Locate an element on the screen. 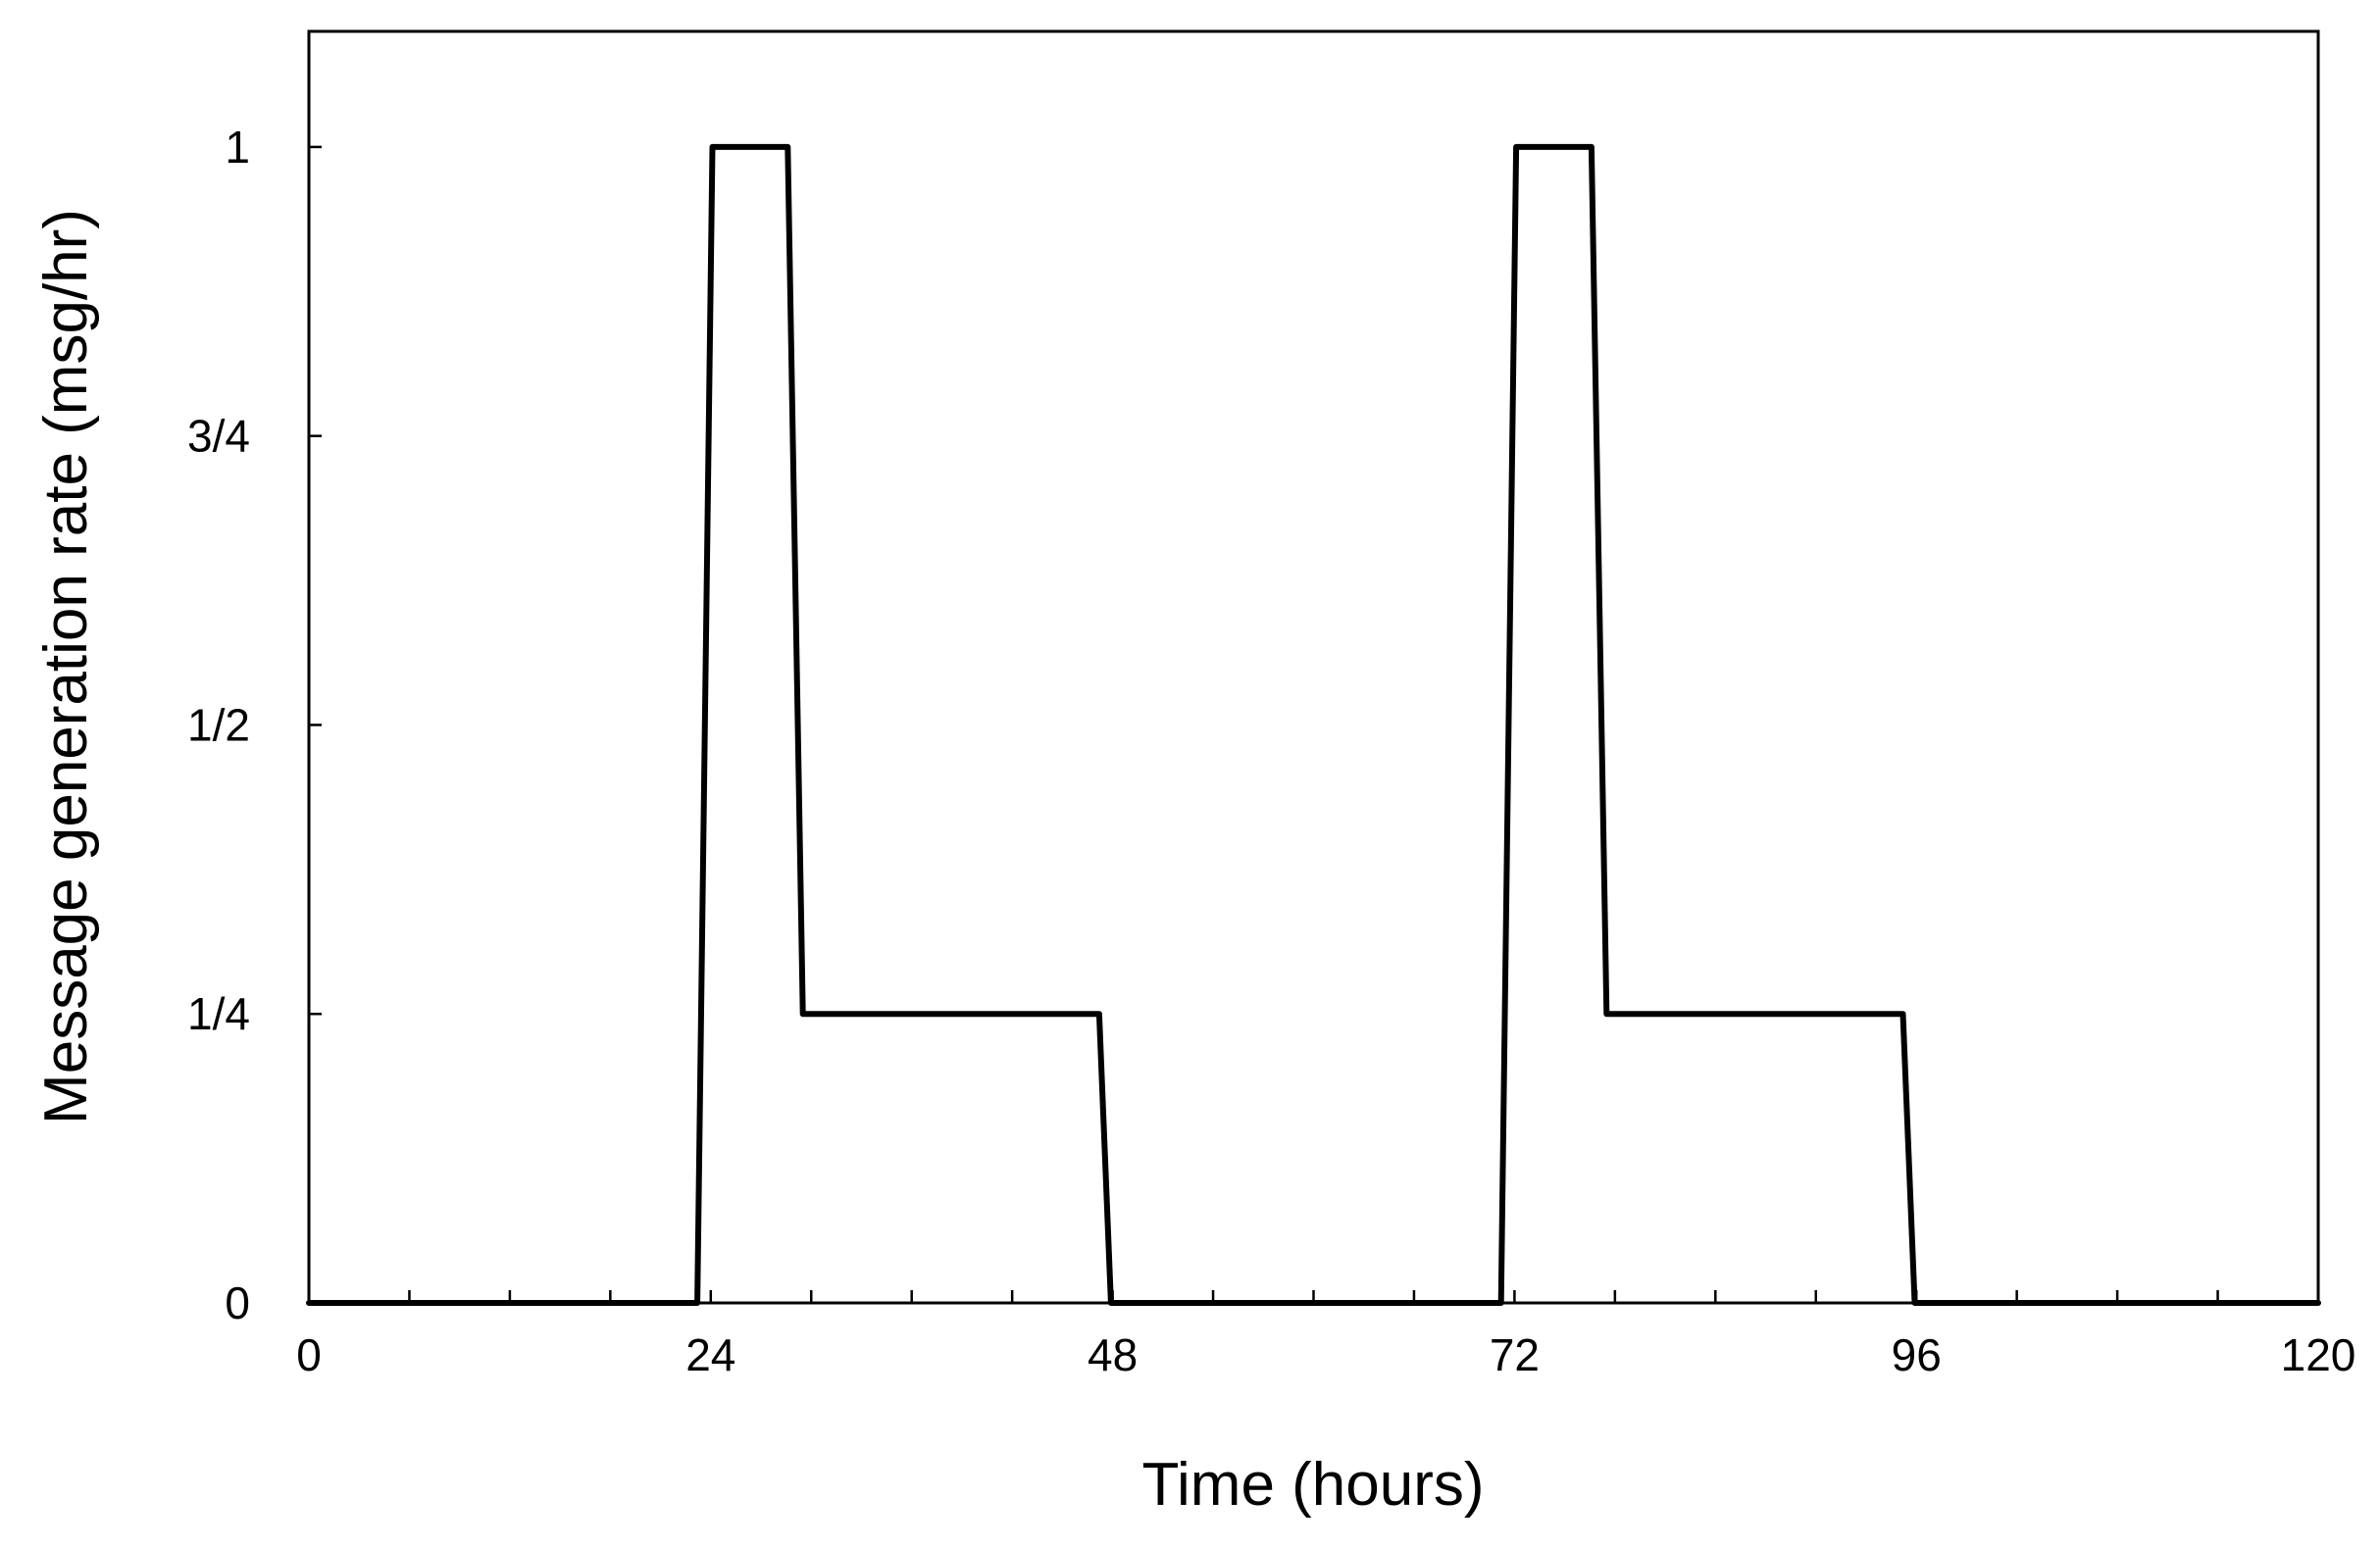  x-tick-label: 0 is located at coordinates (309, 1355).